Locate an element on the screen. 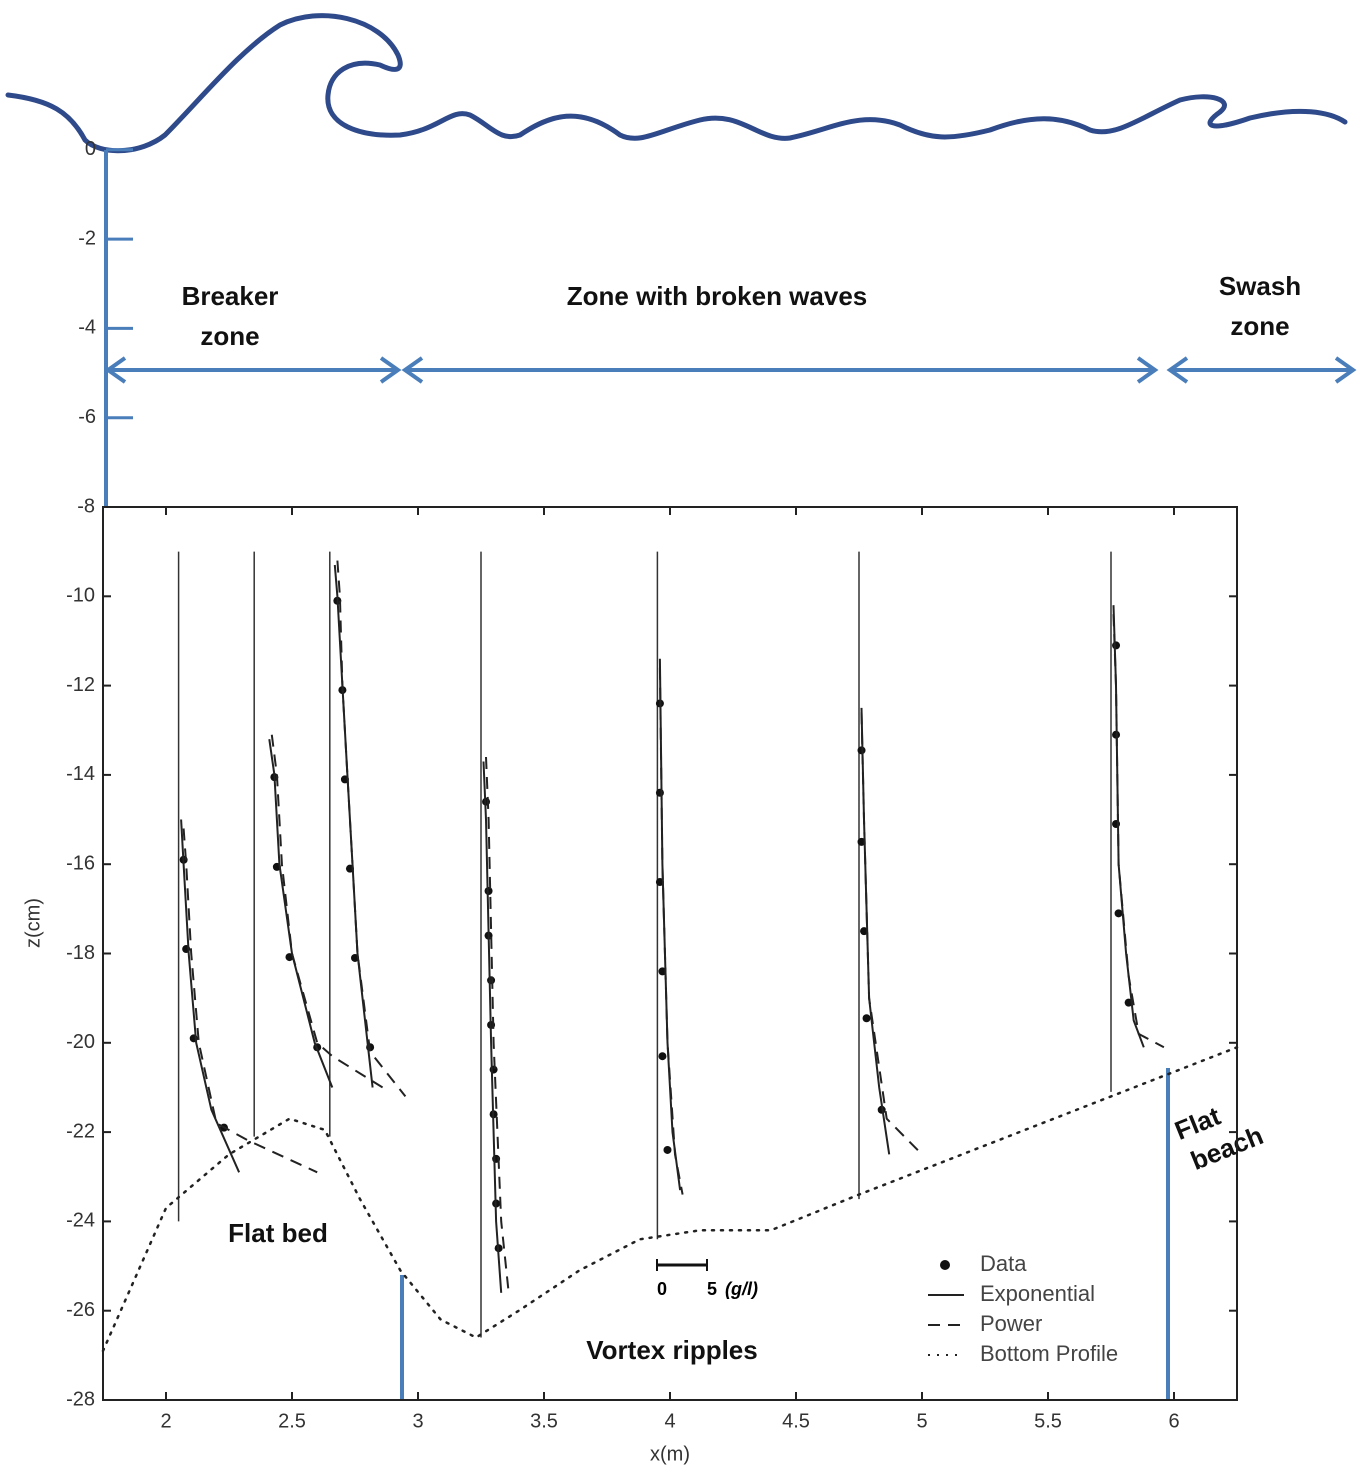 The image size is (1365, 1471). x-tick-label: 2.5 is located at coordinates (292, 1421).